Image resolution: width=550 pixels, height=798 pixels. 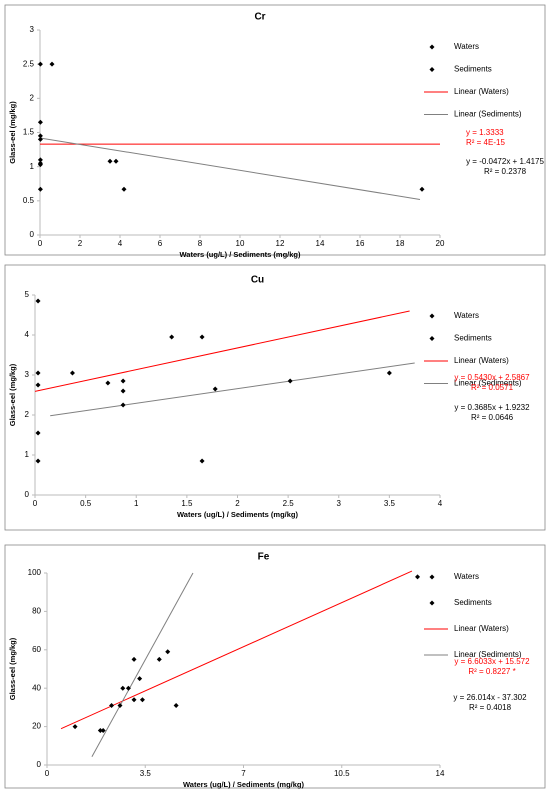 What do you see at coordinates (32, 29) in the screenshot?
I see `y-tick-label: 3` at bounding box center [32, 29].